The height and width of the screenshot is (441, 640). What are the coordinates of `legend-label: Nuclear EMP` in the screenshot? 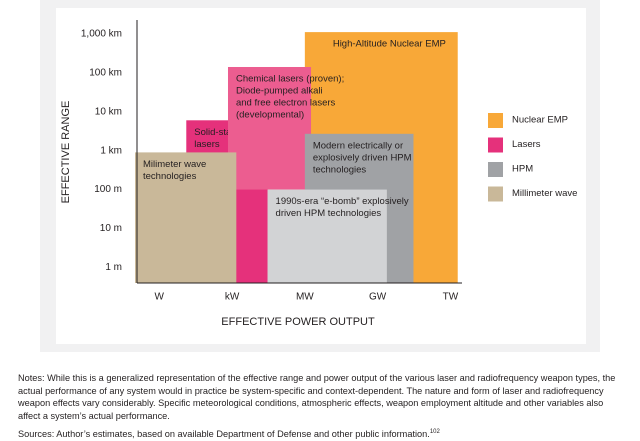 It's located at (540, 120).